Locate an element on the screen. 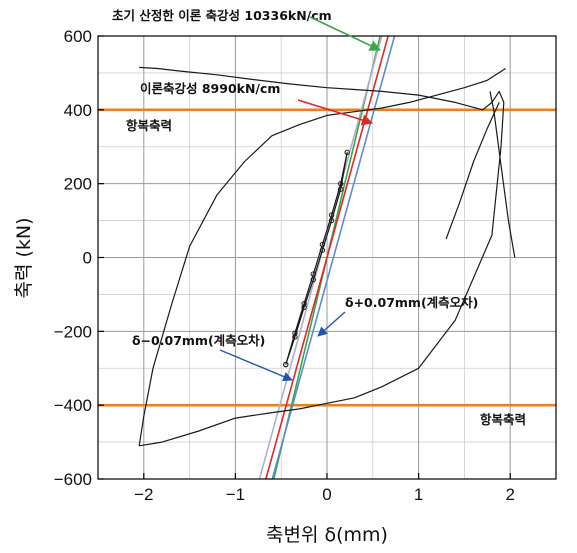 Image resolution: width=577 pixels, height=553 pixels. x-tick-label: −2 is located at coordinates (143, 494).